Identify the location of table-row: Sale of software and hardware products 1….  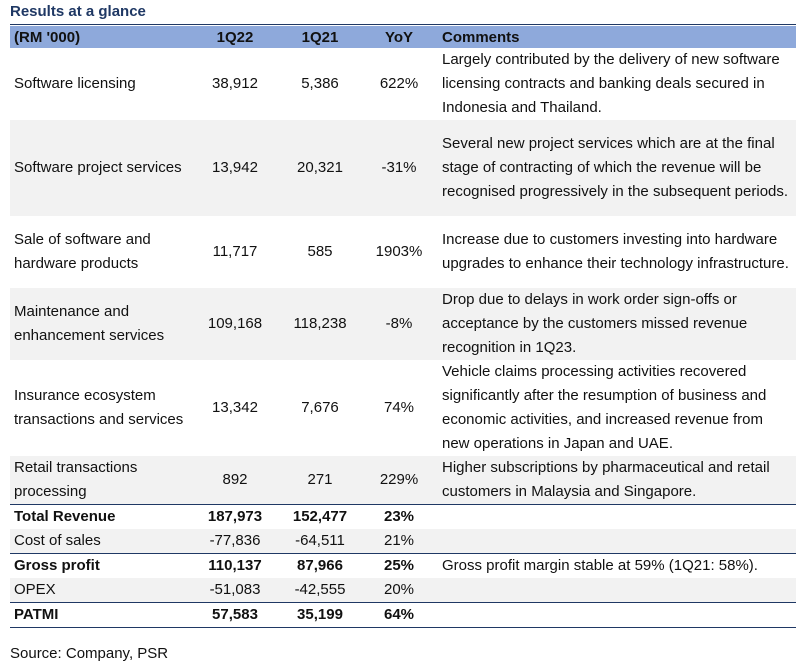
(403, 252).